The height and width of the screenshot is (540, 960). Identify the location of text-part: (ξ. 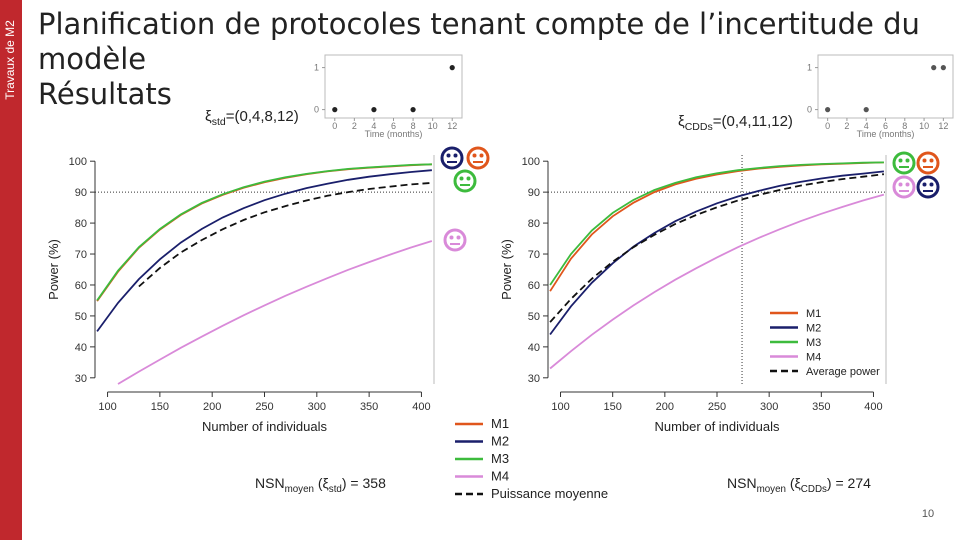
(321, 483).